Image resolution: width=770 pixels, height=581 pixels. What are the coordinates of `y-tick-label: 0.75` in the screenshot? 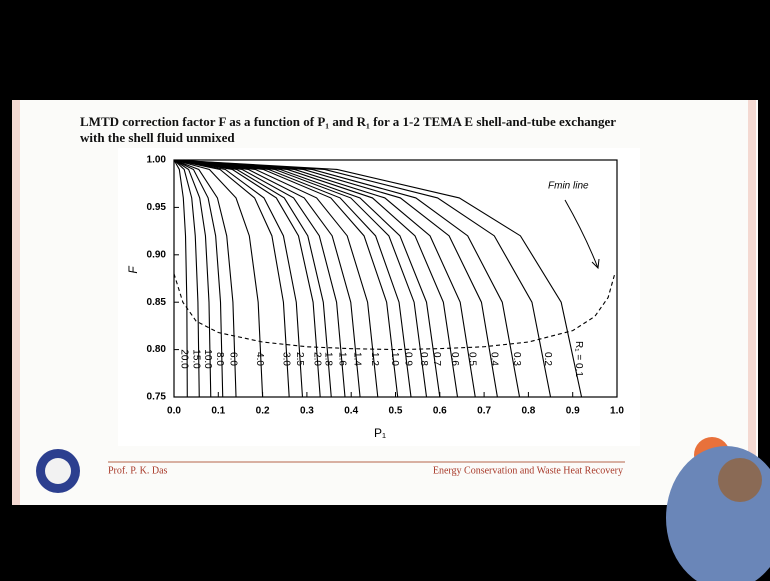 It's located at (157, 397).